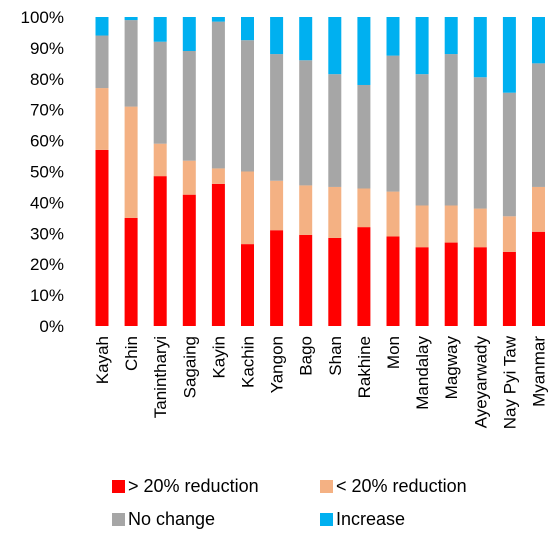 The width and height of the screenshot is (558, 541). Describe the element at coordinates (47, 172) in the screenshot. I see `y-tick-label: 50%` at that location.